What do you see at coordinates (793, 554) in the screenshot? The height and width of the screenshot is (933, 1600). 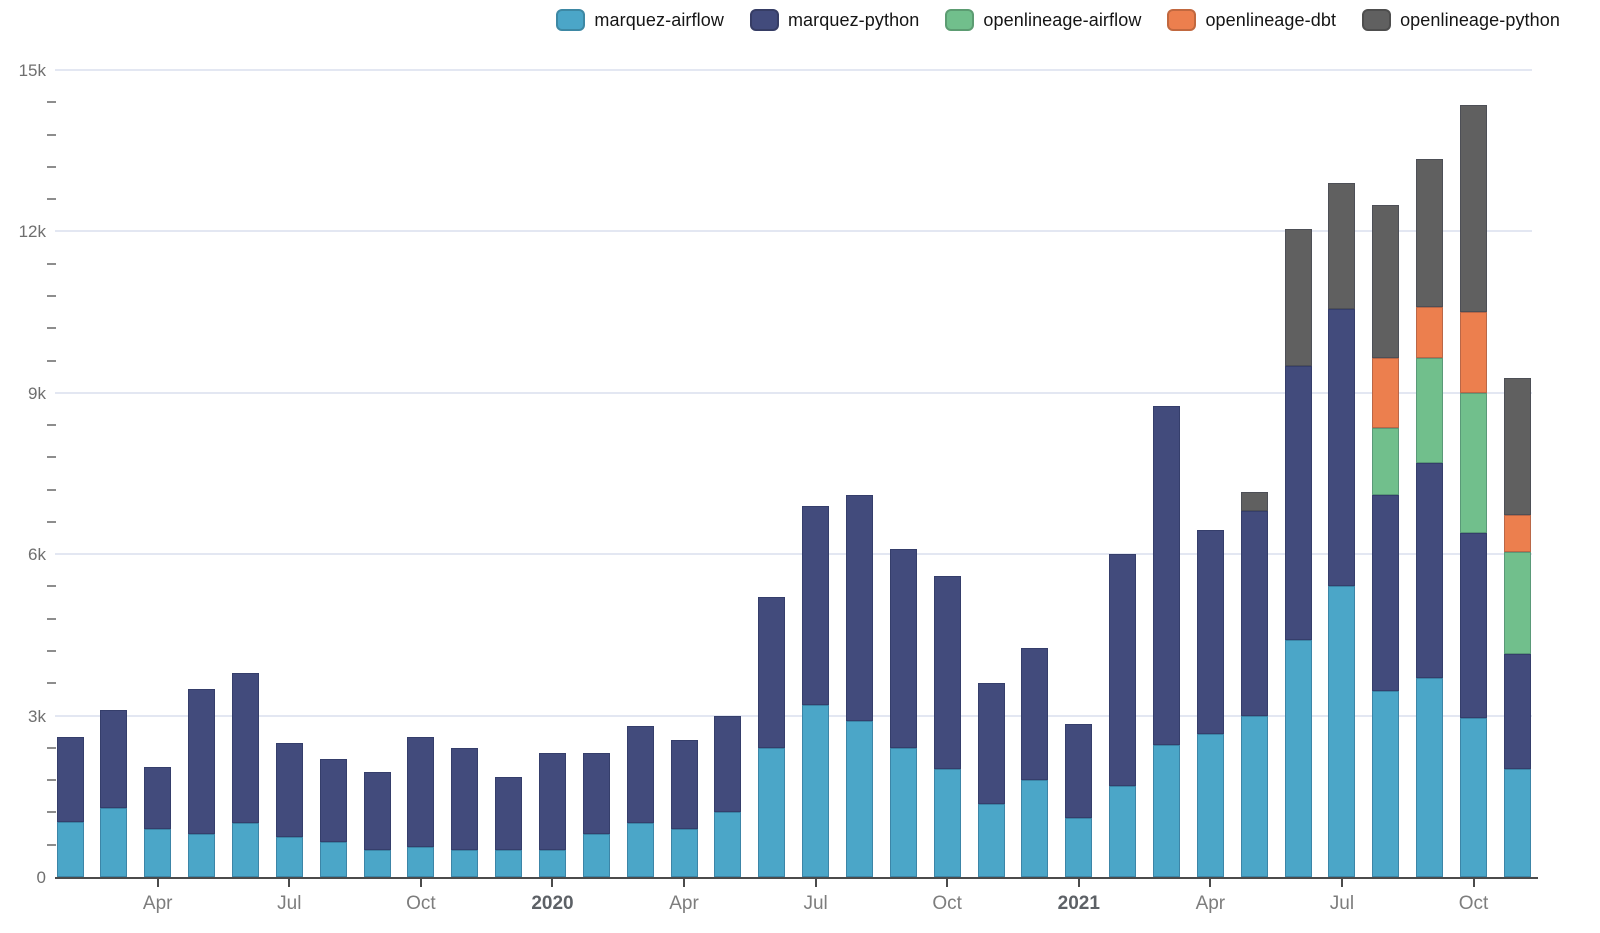 I see `y-gridline` at bounding box center [793, 554].